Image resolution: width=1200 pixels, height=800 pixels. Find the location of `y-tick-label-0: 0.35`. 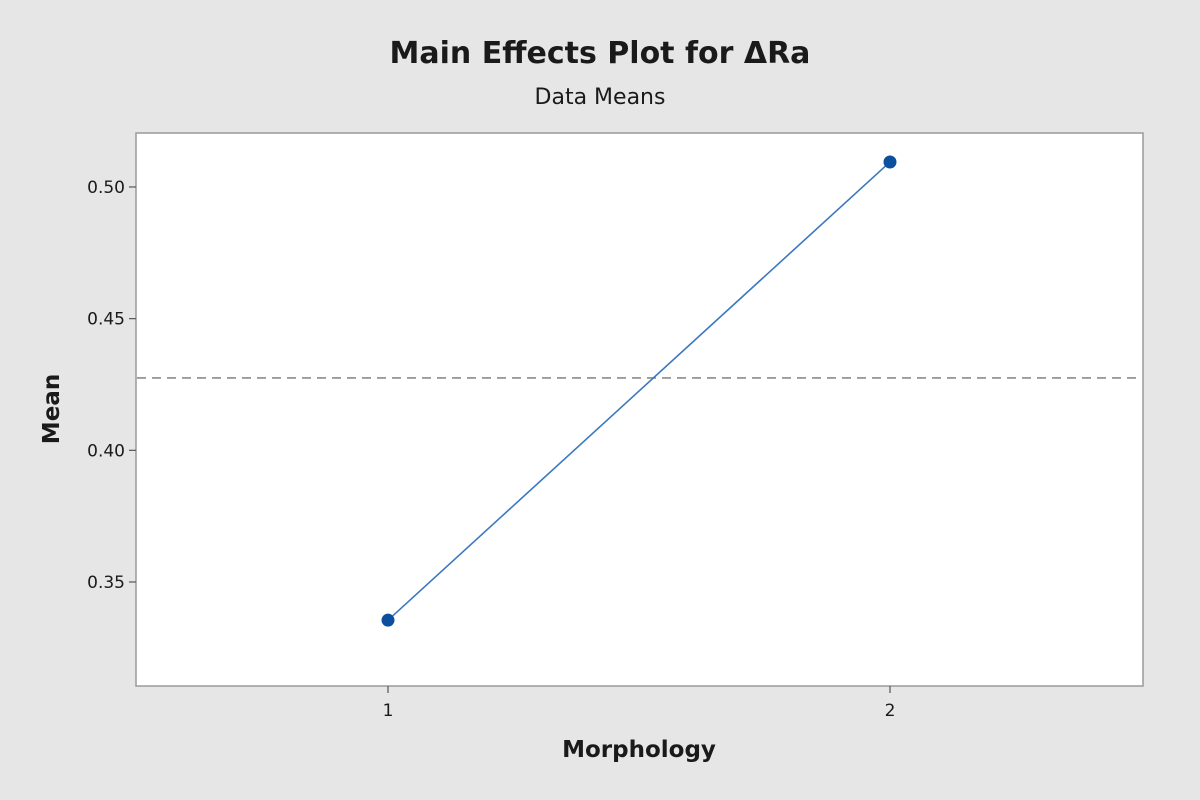

y-tick-label-0: 0.35 is located at coordinates (106, 583).